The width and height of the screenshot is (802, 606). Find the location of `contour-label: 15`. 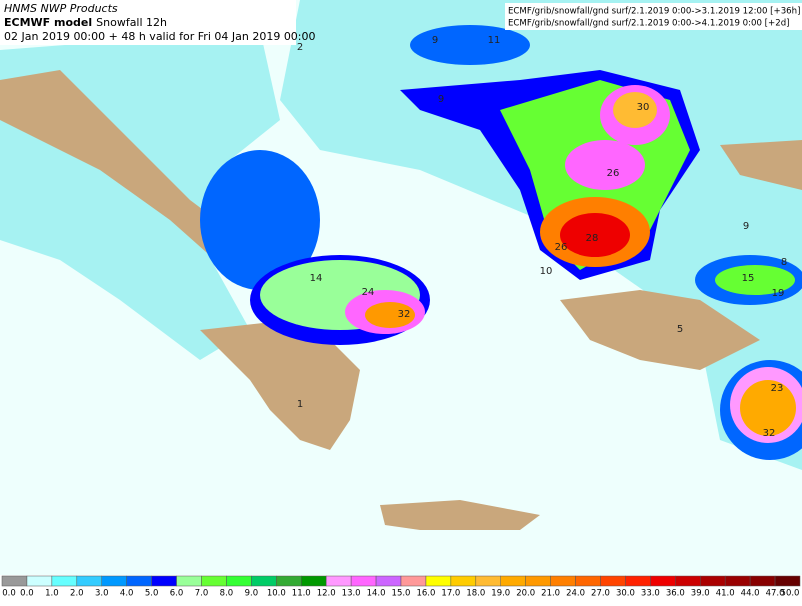

contour-label: 15 is located at coordinates (748, 278).